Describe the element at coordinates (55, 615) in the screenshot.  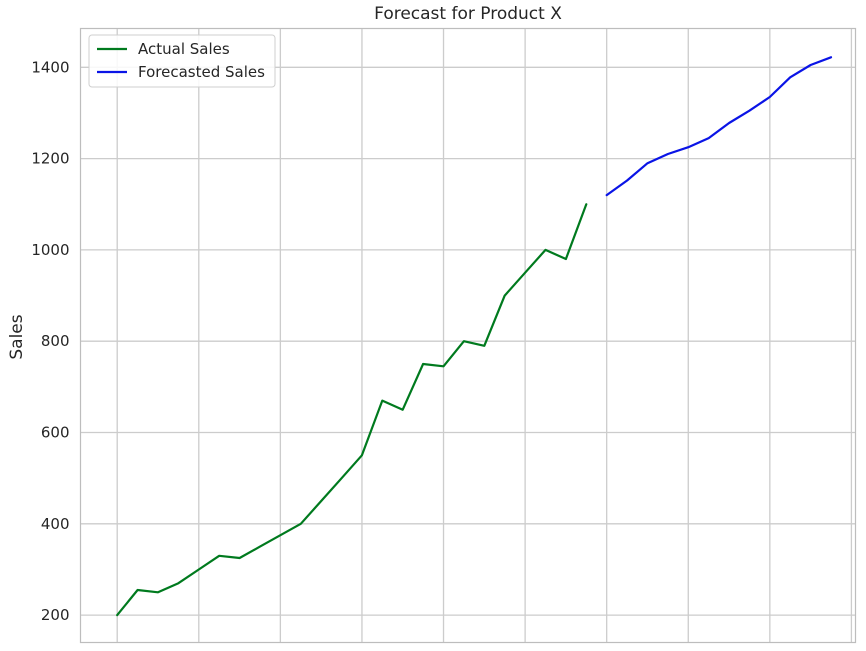
I see `y-tick-label: 200` at that location.